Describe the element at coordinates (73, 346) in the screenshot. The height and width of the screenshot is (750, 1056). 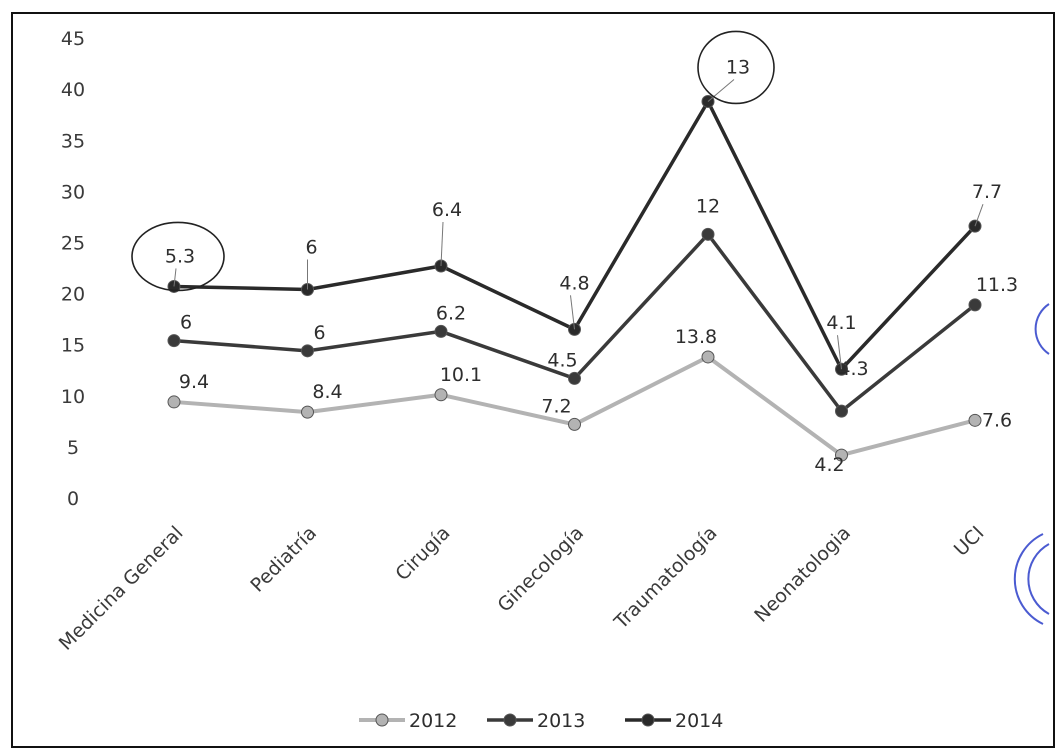
I see `y-tick-label: 15` at that location.